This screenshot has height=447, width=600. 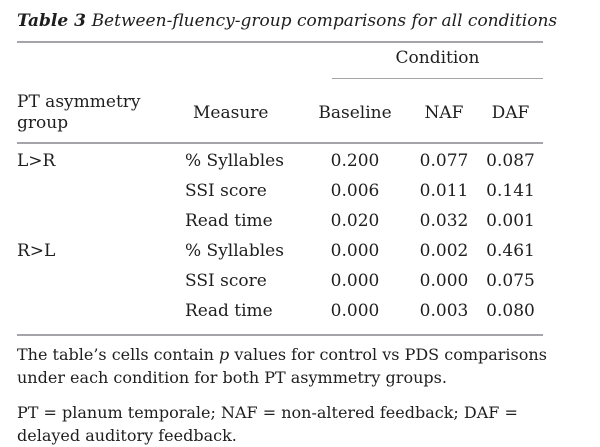 What do you see at coordinates (444, 191) in the screenshot?
I see `naf-value-cell: 0.011` at bounding box center [444, 191].